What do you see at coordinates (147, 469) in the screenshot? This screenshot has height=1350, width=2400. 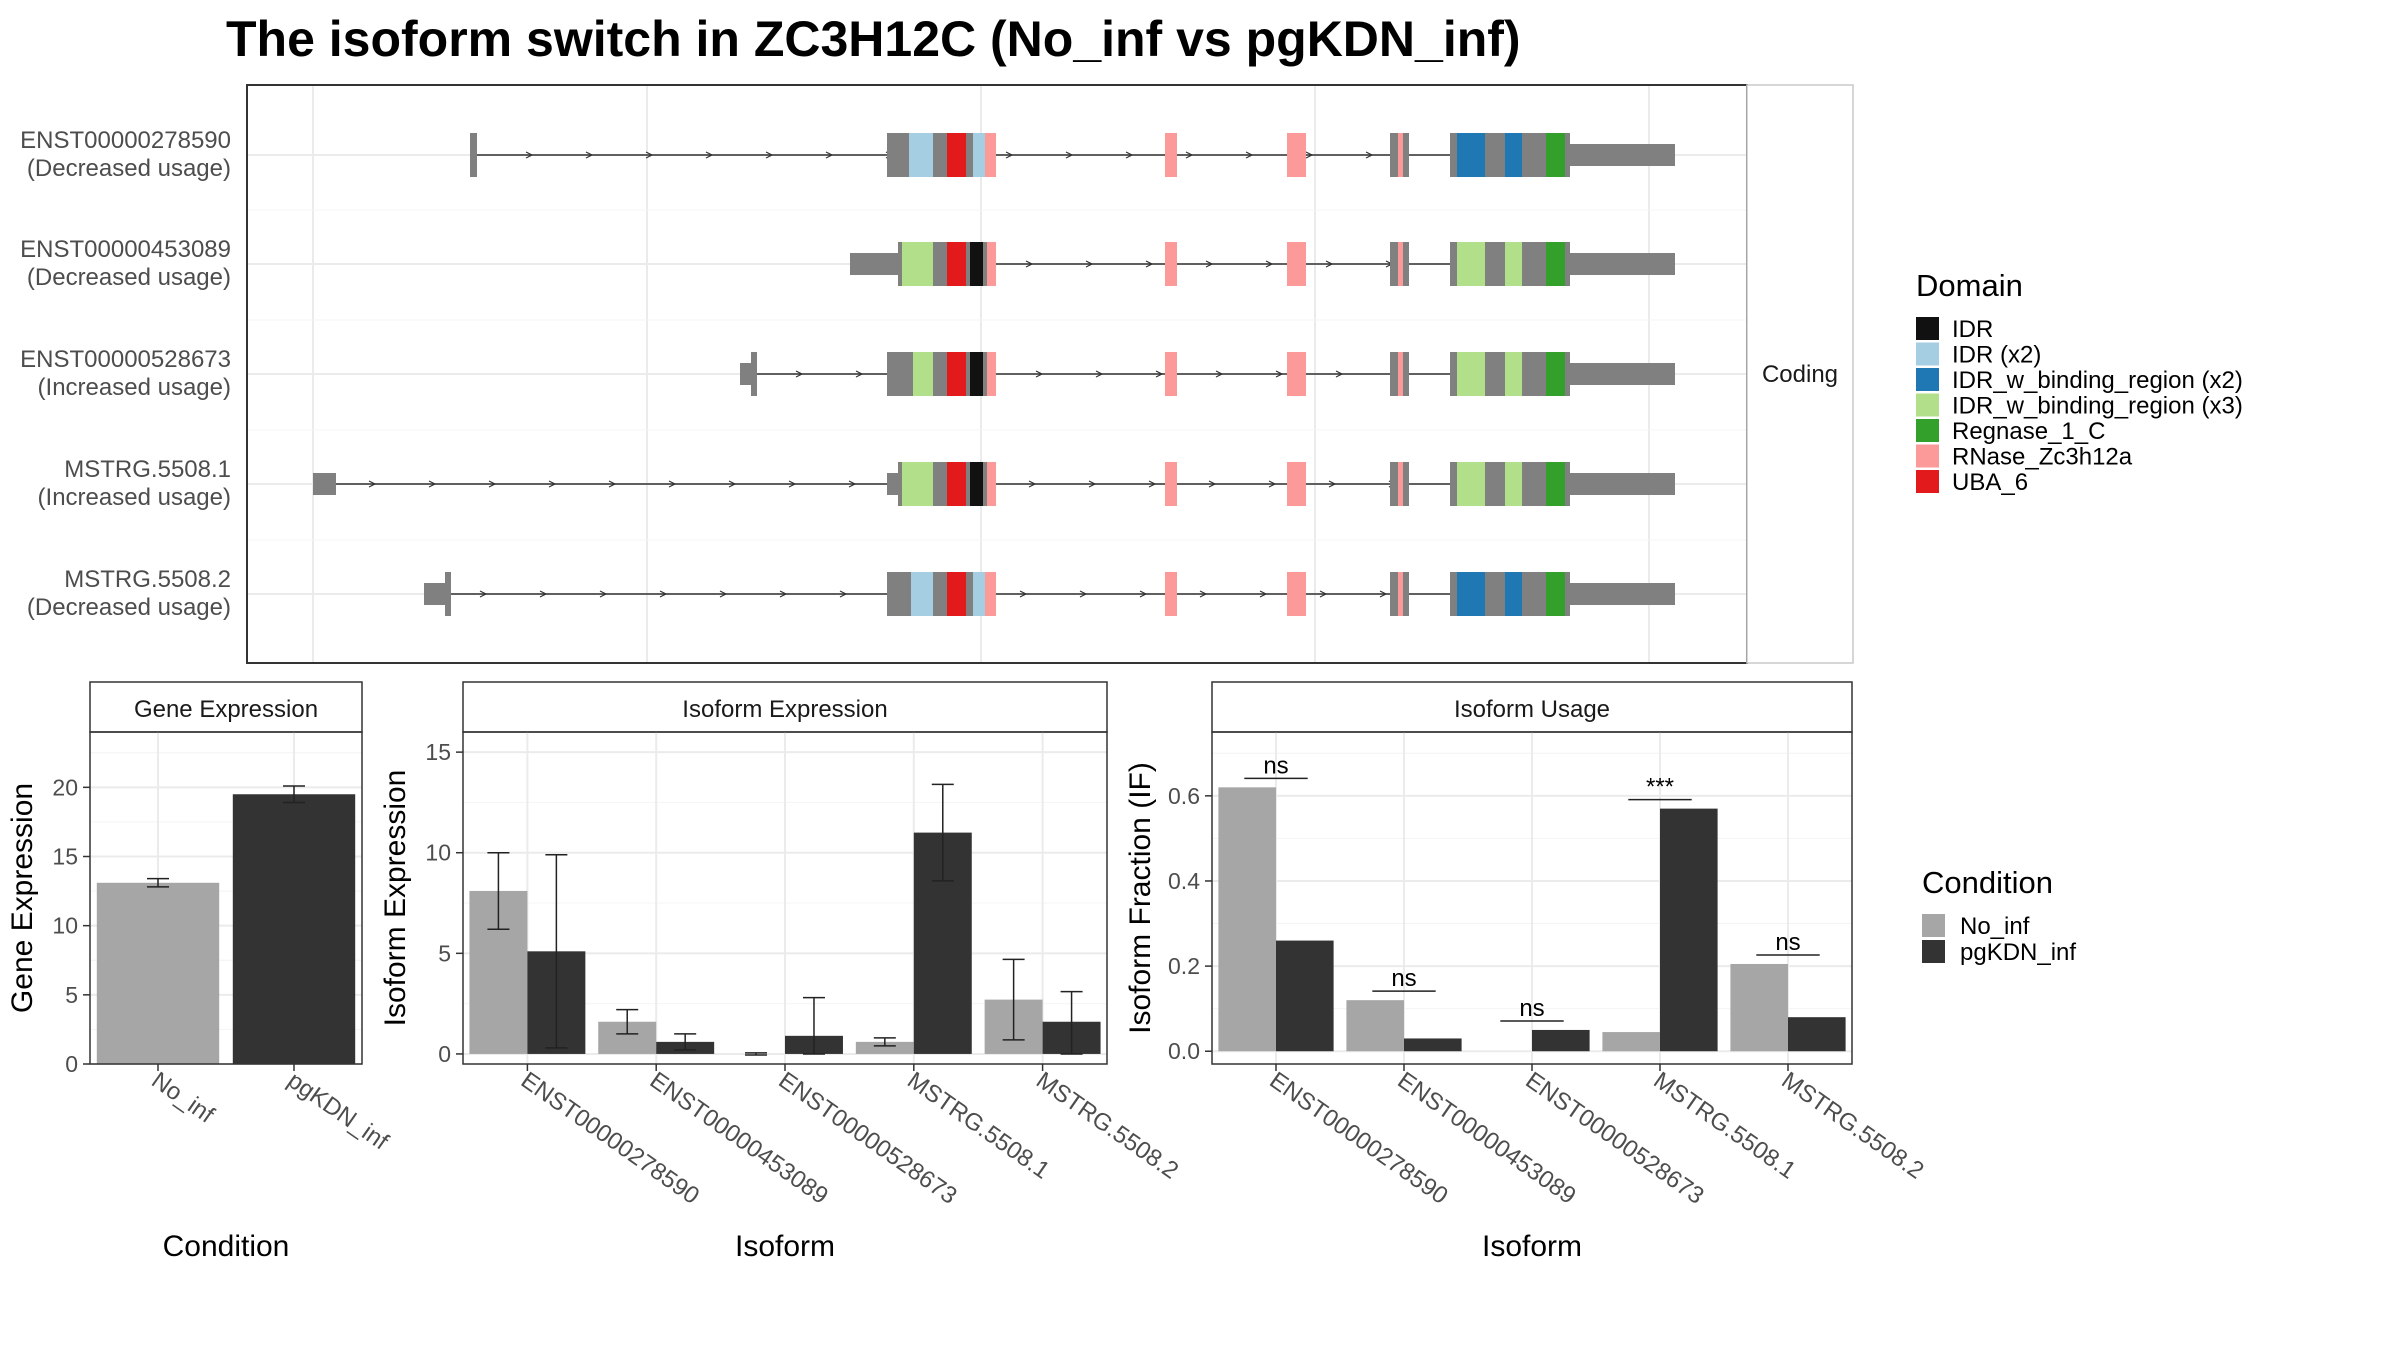 I see `isoform-label: MSTRG.5508.1` at bounding box center [147, 469].